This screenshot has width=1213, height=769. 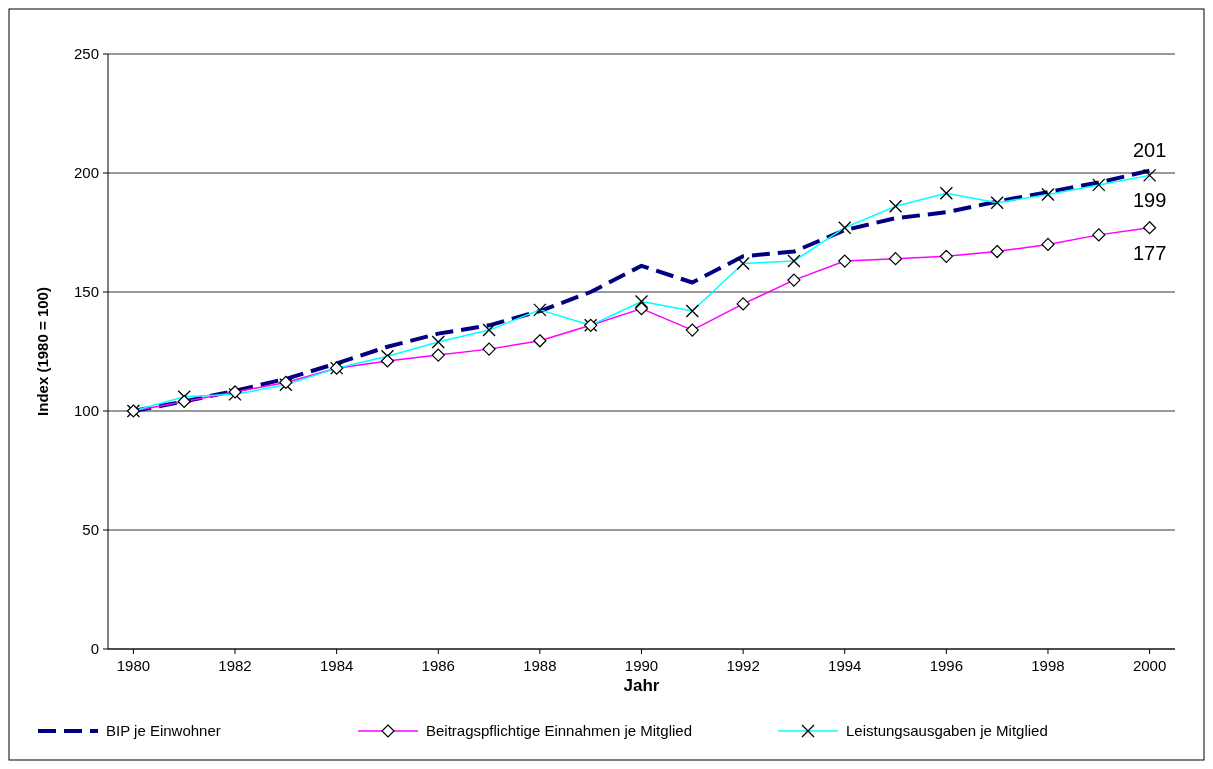 What do you see at coordinates (133, 665) in the screenshot?
I see `x-tick-label: 1980` at bounding box center [133, 665].